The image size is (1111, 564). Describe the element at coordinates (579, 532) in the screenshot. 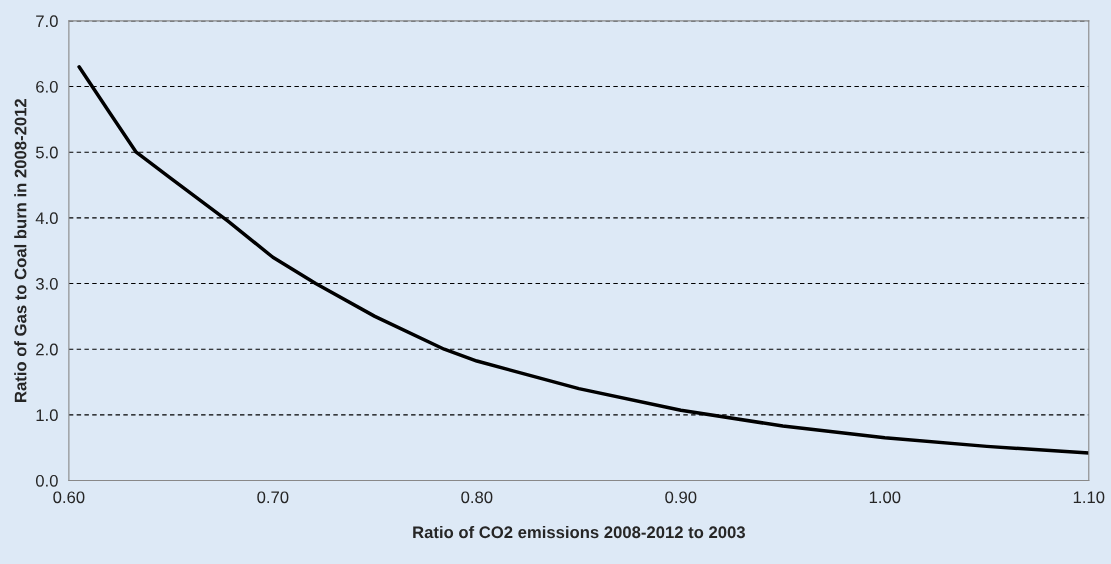

I see `x-axis-title: Ratio of CO2 emissions 2008-2012 to 2003` at that location.